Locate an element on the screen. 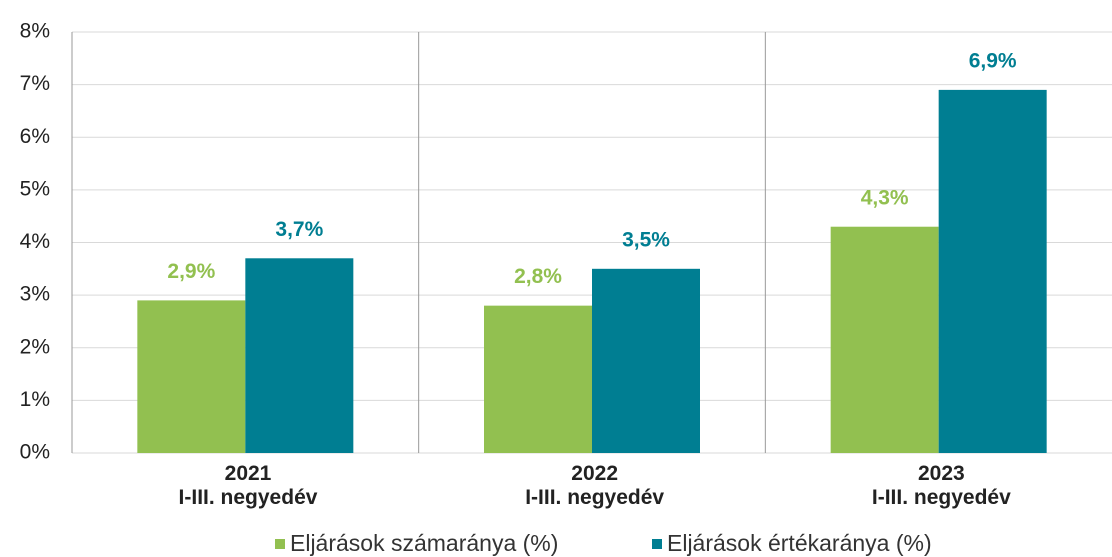 This screenshot has width=1112, height=557. data-label: 4,3% is located at coordinates (885, 197).